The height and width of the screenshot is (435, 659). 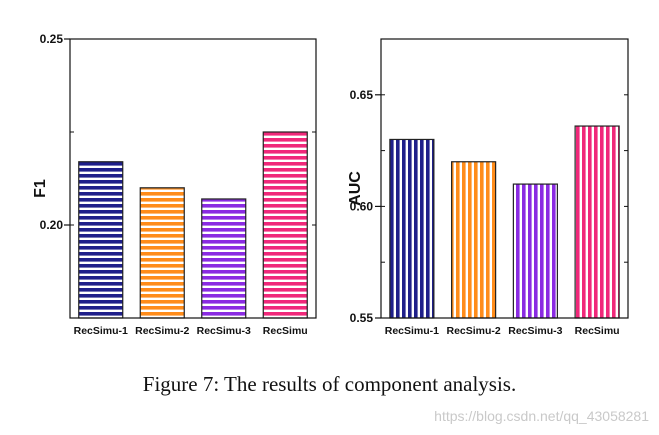 What do you see at coordinates (412, 331) in the screenshot?
I see `auc-x-tick-label: RecSimu-1` at bounding box center [412, 331].